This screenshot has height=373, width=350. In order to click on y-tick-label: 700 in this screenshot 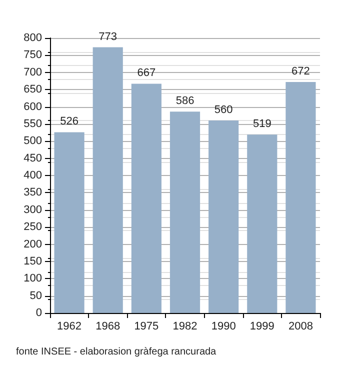, I will do `click(33, 72)`.